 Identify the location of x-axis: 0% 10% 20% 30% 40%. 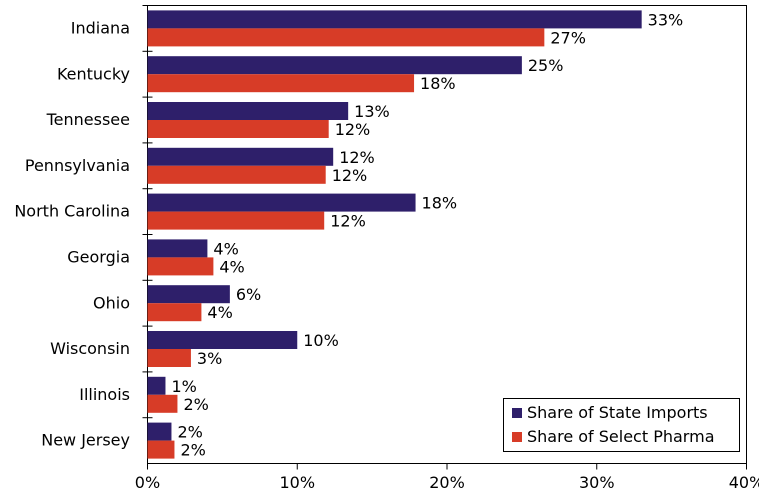
(447, 477).